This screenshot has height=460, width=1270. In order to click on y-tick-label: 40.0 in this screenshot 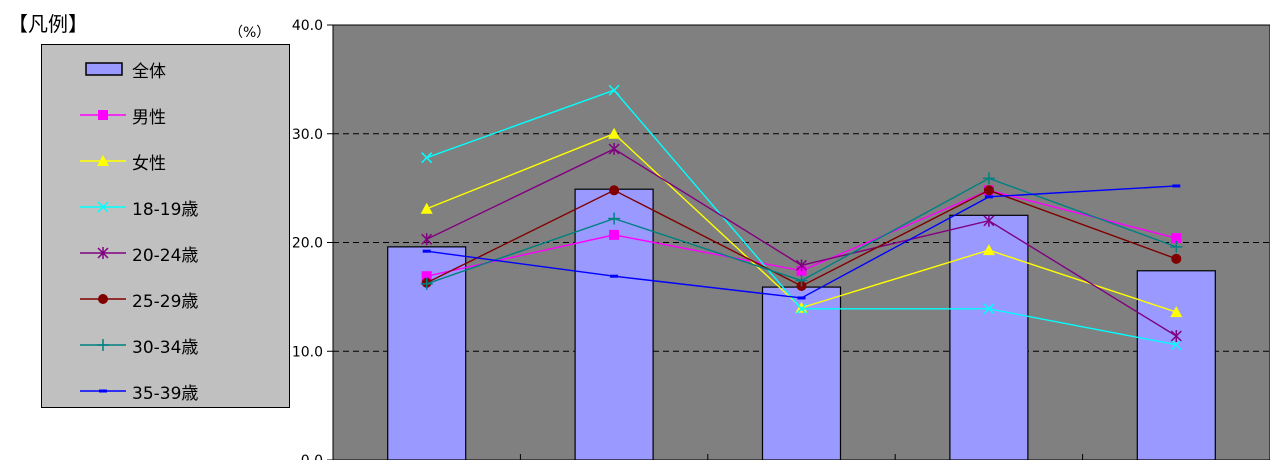, I will do `click(307, 26)`.